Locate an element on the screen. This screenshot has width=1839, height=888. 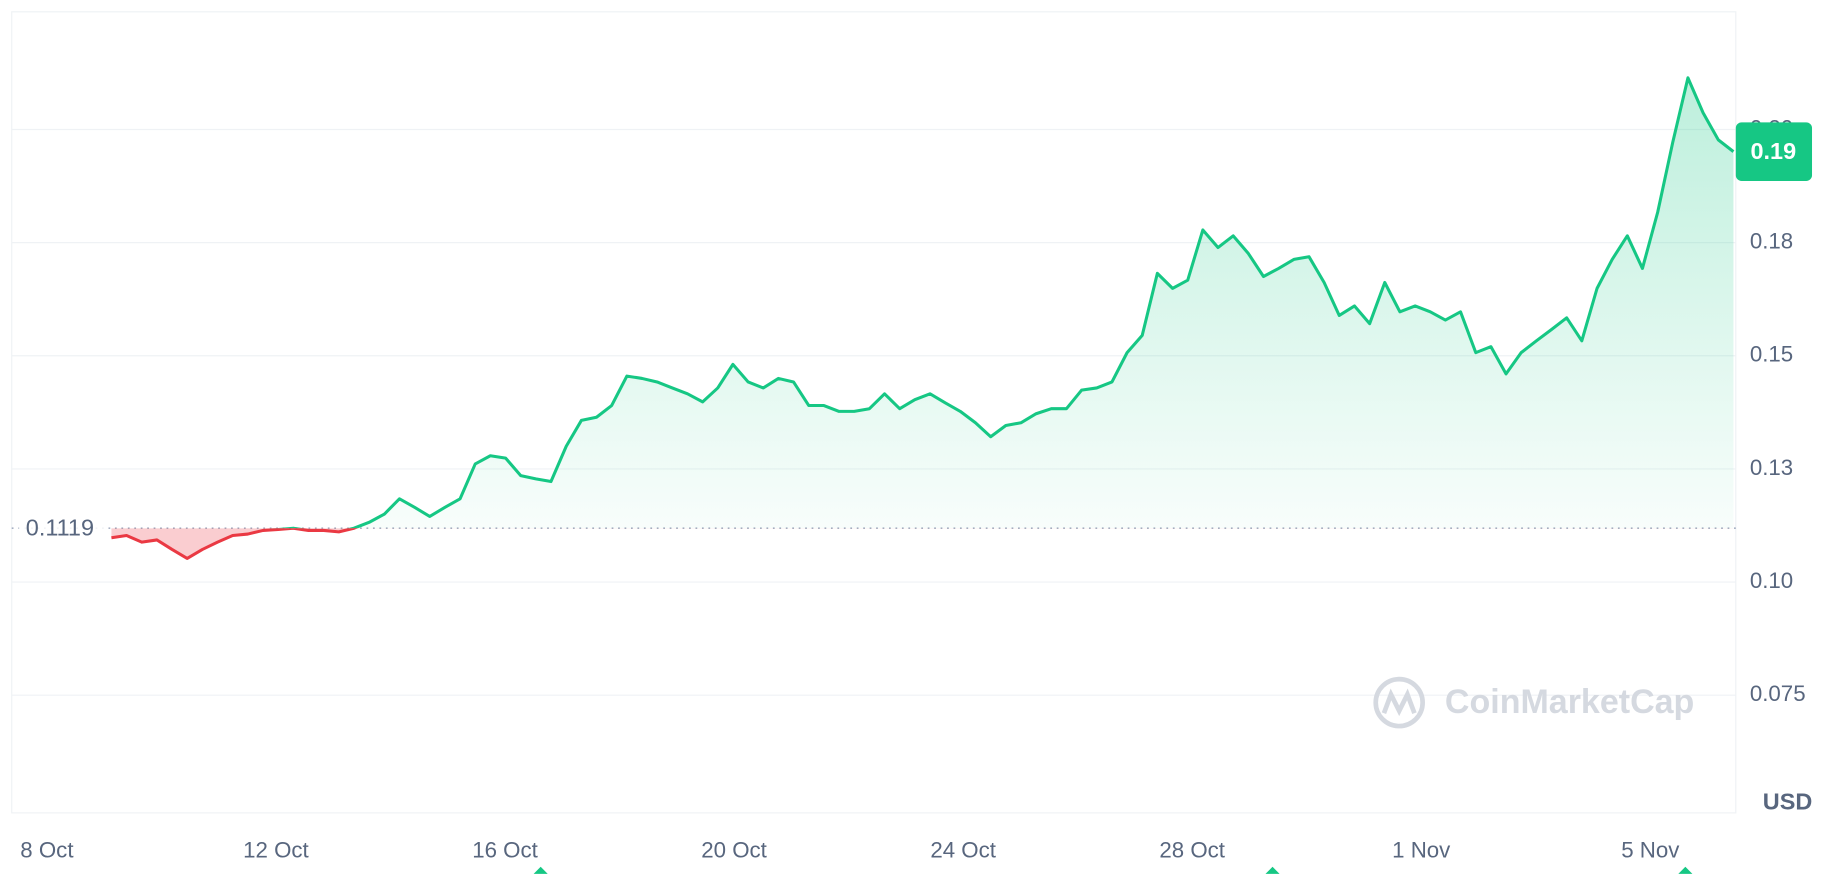
watermark-text: CoinMarketCap is located at coordinates (1569, 702).